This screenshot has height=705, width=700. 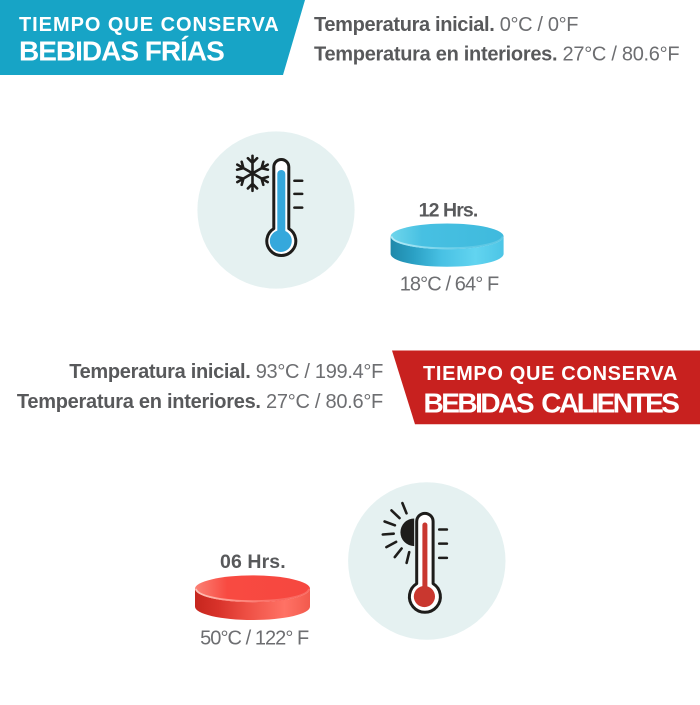 What do you see at coordinates (552, 402) in the screenshot?
I see `svg-text: BEBIDAS CALIENTES` at bounding box center [552, 402].